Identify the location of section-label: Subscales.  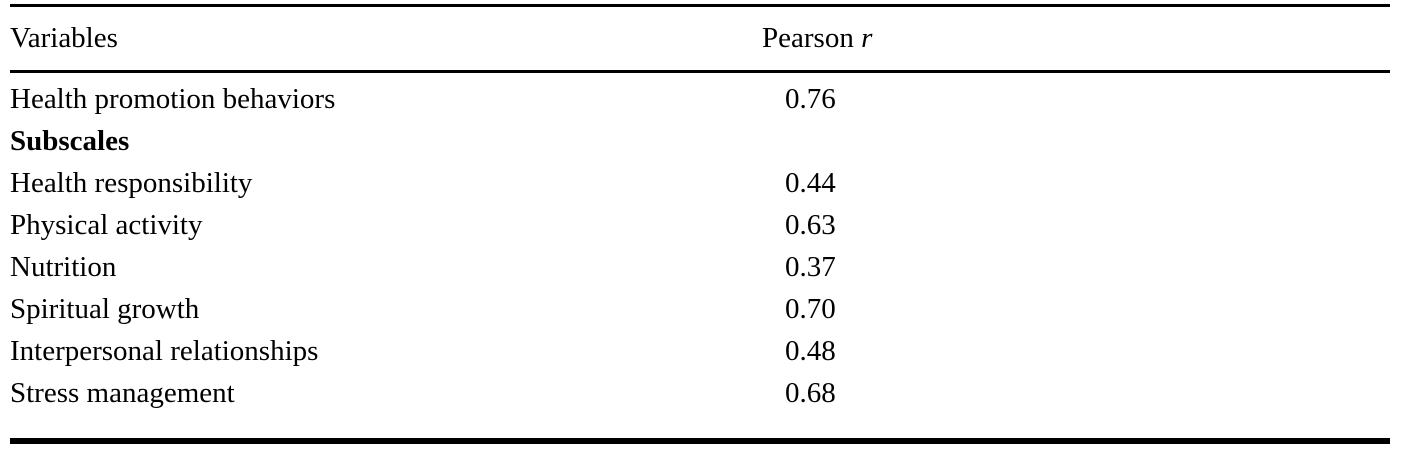
(70, 140).